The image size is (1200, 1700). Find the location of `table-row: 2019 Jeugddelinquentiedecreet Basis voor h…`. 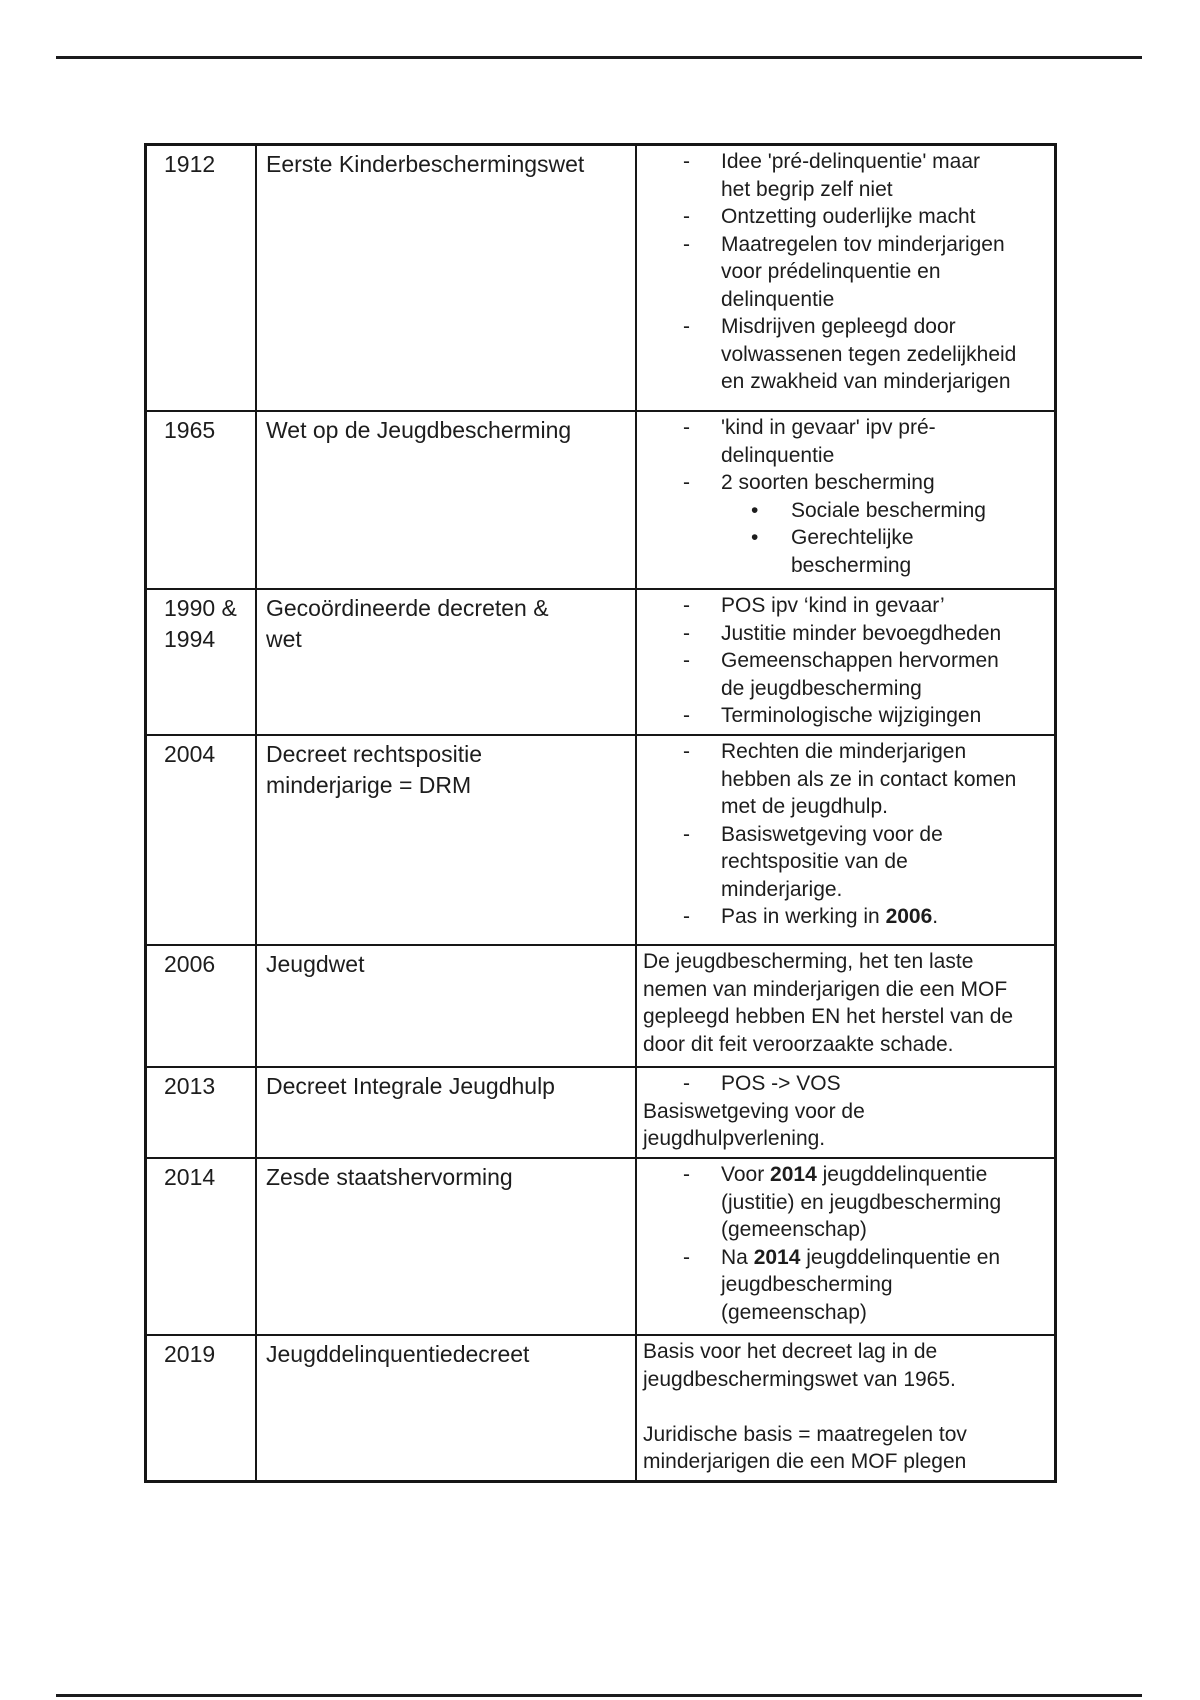

table-row: 2019 Jeugddelinquentiedecreet Basis voor h… is located at coordinates (600, 1408).